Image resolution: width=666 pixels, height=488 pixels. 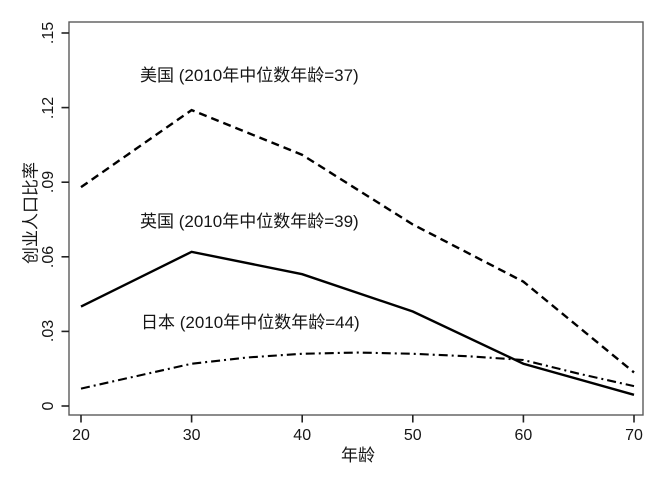 What do you see at coordinates (191, 435) in the screenshot?
I see `x-tick-label: 30` at bounding box center [191, 435].